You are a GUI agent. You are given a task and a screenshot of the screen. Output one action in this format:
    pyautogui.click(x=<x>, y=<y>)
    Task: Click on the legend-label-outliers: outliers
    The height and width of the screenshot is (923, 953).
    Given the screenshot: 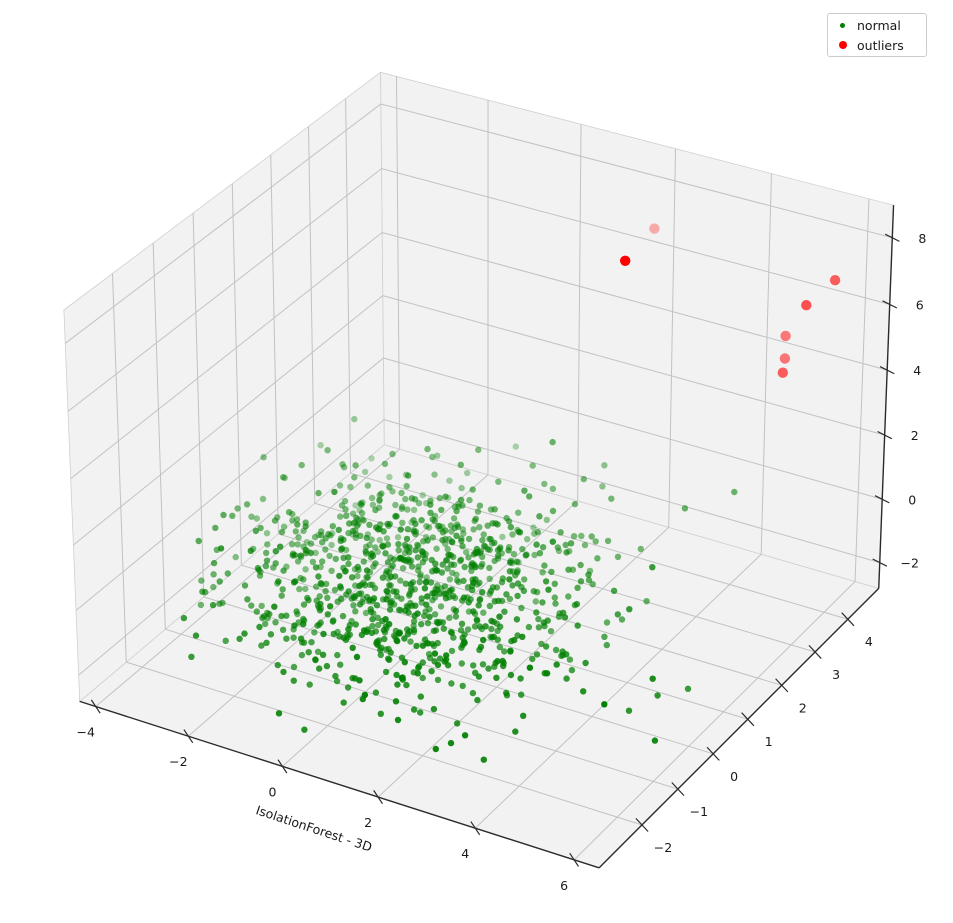 What is the action you would take?
    pyautogui.click(x=880, y=45)
    